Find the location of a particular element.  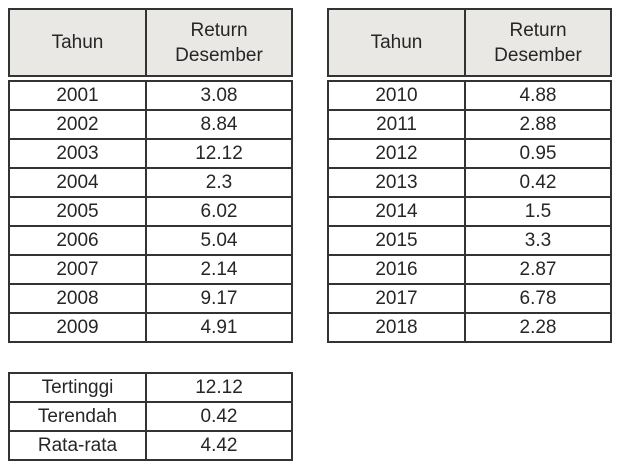

table-cell: 4.91 is located at coordinates (218, 327).